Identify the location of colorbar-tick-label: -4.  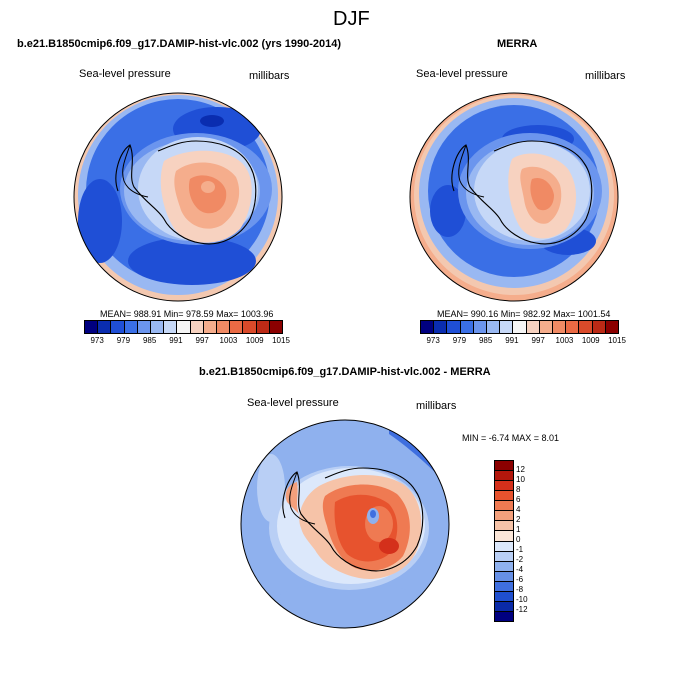
(520, 569).